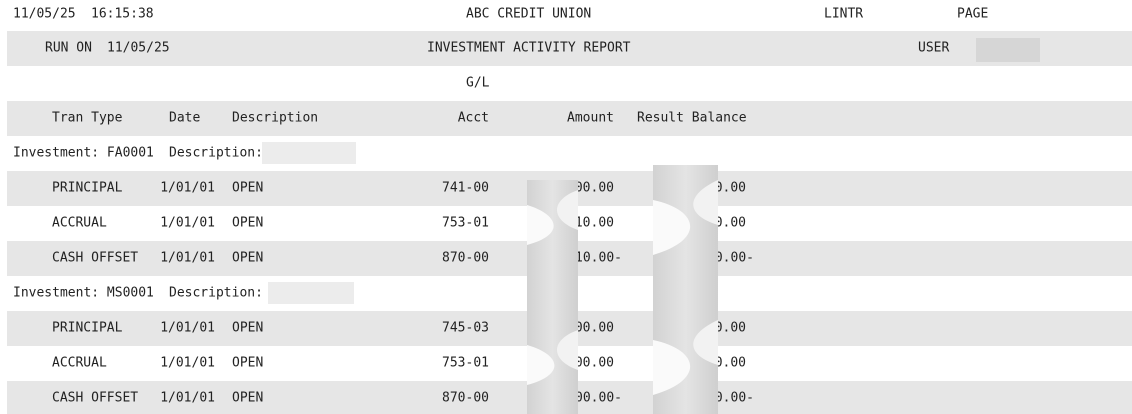 Image resolution: width=1132 pixels, height=414 pixels. I want to click on gl-acct: 741-00, so click(465, 188).